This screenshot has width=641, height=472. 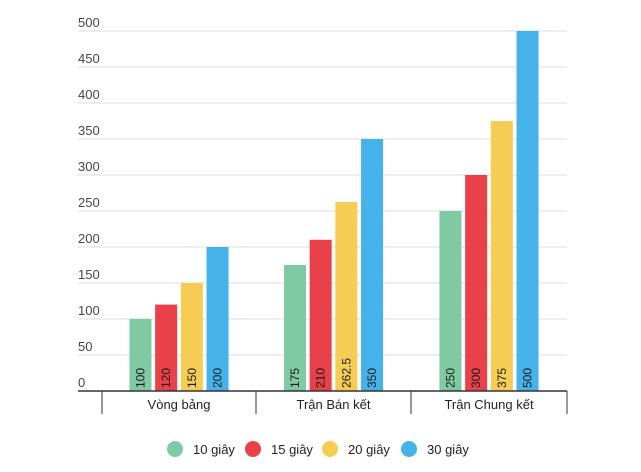 I want to click on bar-value-label: 350, so click(x=372, y=378).